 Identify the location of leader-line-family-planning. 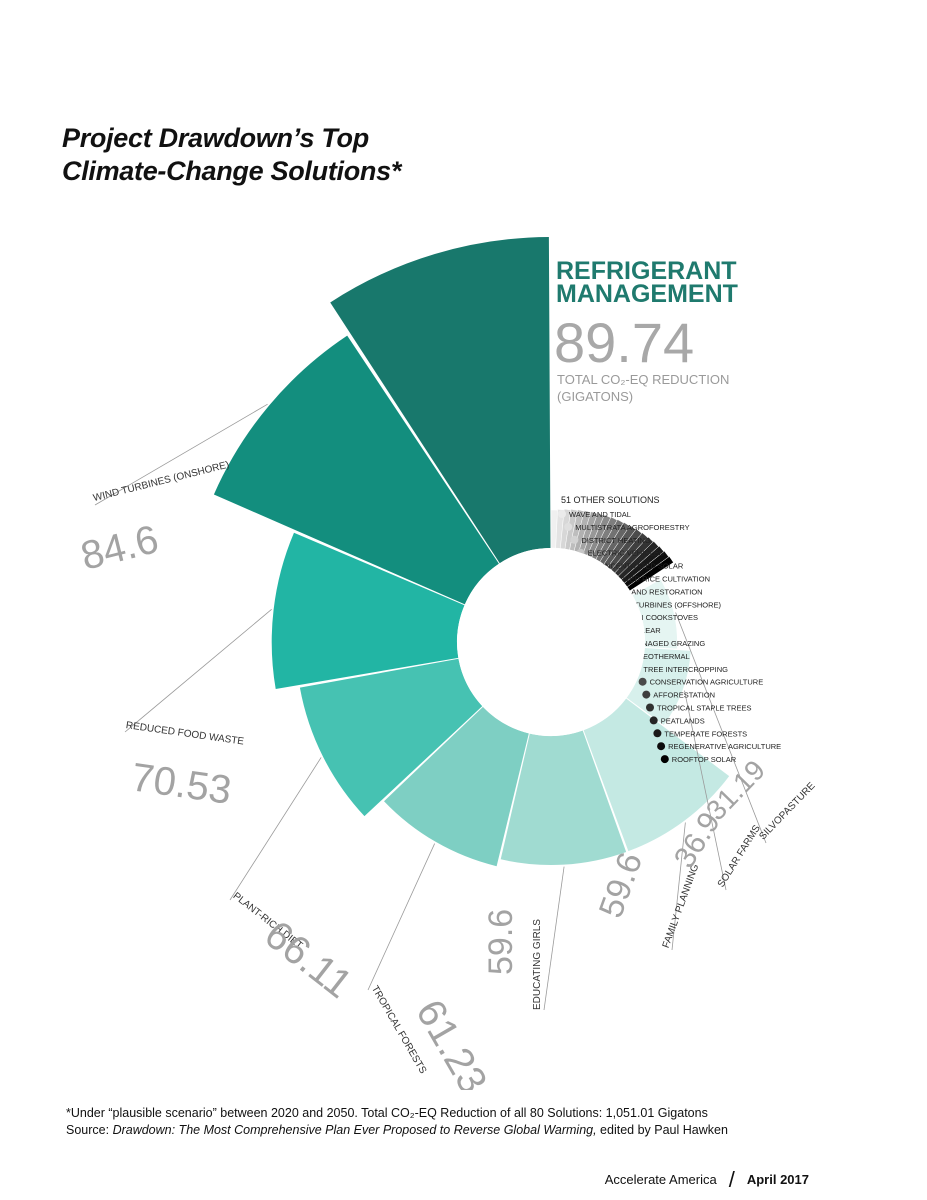
(678, 886).